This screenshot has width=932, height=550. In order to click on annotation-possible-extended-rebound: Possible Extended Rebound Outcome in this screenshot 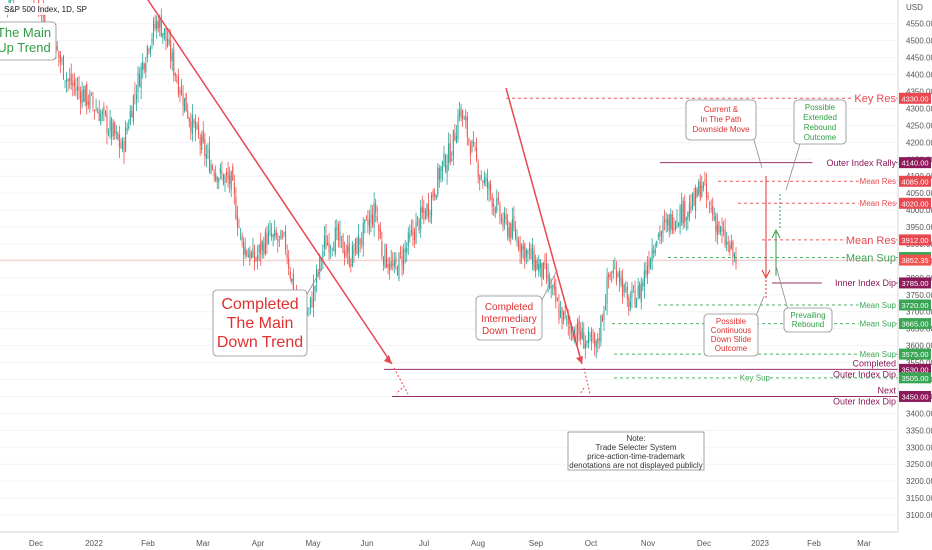, I will do `click(816, 145)`.